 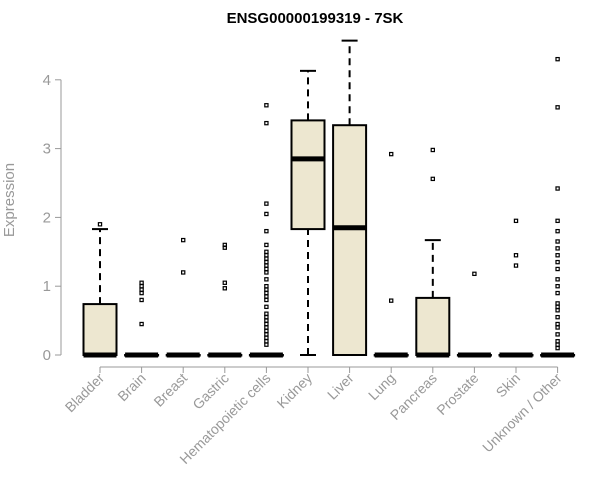 What do you see at coordinates (315, 18) in the screenshot?
I see `chart-title: ENSG00000199319 - 7SK` at bounding box center [315, 18].